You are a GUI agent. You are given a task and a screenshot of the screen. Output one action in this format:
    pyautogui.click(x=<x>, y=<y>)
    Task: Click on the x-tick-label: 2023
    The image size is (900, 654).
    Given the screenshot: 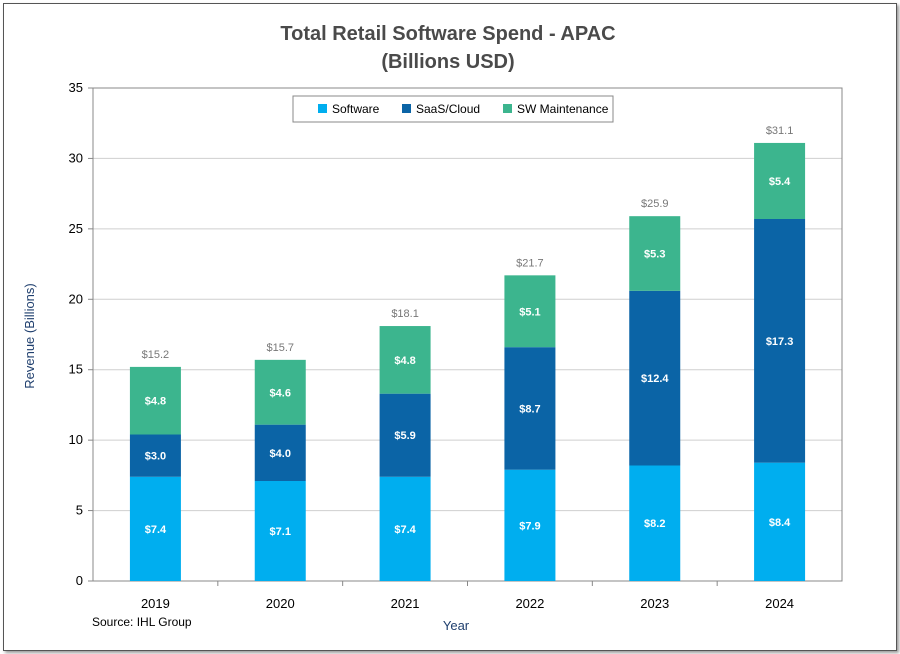 What is the action you would take?
    pyautogui.click(x=654, y=603)
    